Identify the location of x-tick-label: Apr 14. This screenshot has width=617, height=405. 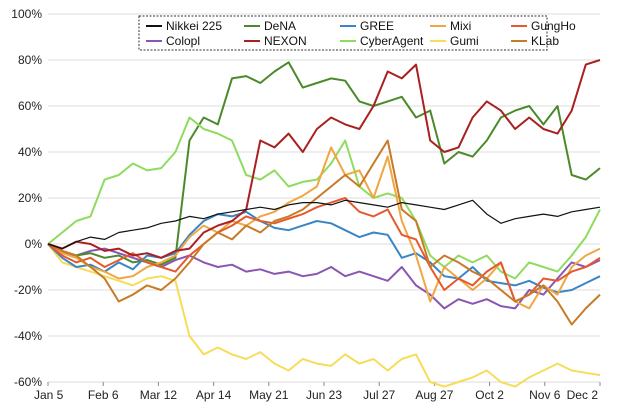
(214, 395).